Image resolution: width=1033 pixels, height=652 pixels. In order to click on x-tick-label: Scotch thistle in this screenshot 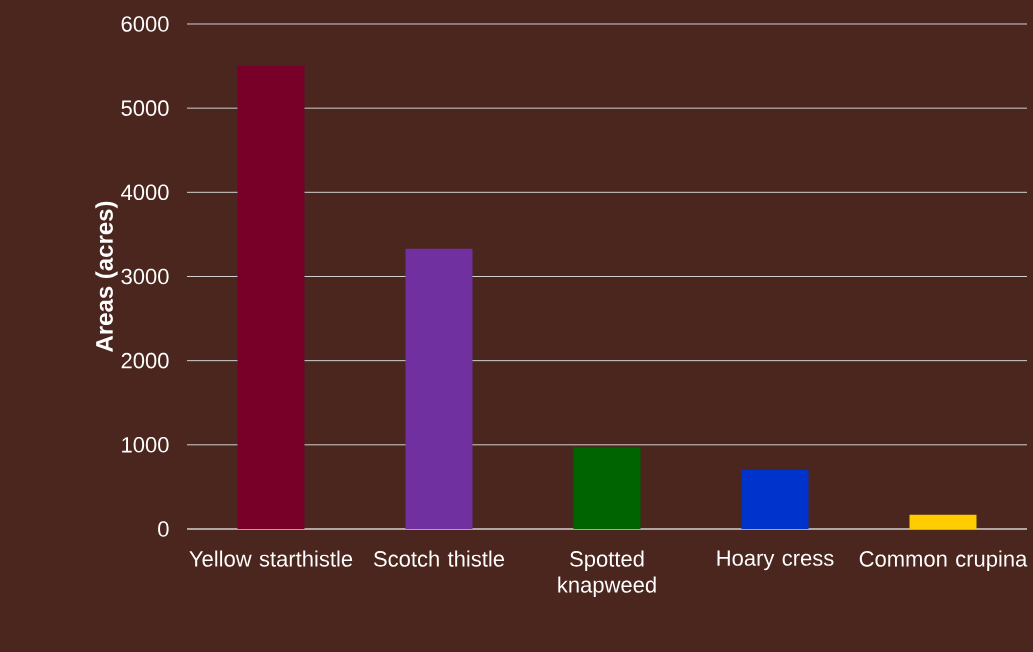, I will do `click(439, 558)`.